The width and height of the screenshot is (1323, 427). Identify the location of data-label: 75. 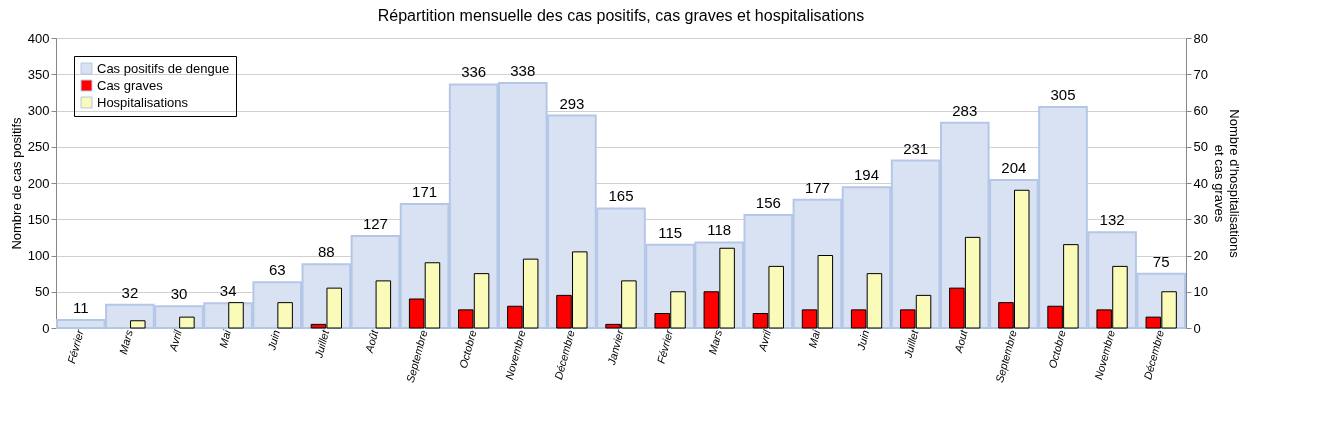
(1161, 261).